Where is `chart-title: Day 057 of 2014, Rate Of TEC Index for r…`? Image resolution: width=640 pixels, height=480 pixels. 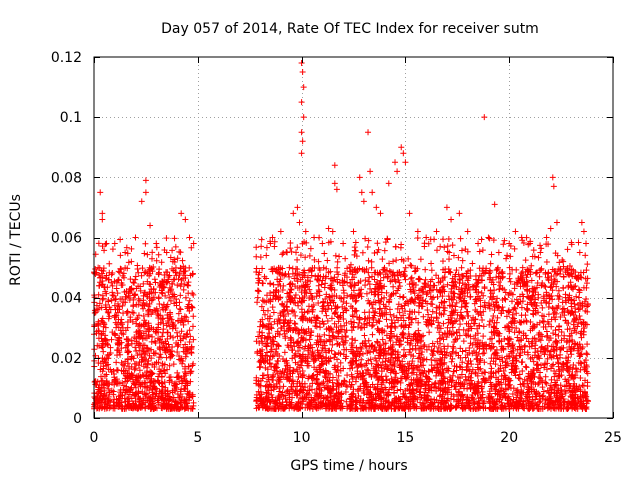
chart-title: Day 057 of 2014, Rate Of TEC Index for r… is located at coordinates (350, 29).